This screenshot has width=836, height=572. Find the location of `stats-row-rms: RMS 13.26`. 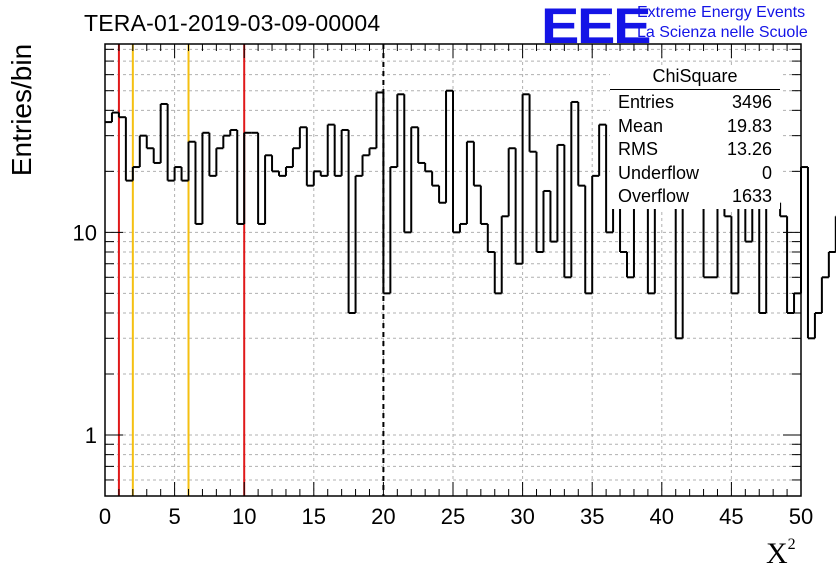

stats-row-rms: RMS 13.26 is located at coordinates (695, 150).